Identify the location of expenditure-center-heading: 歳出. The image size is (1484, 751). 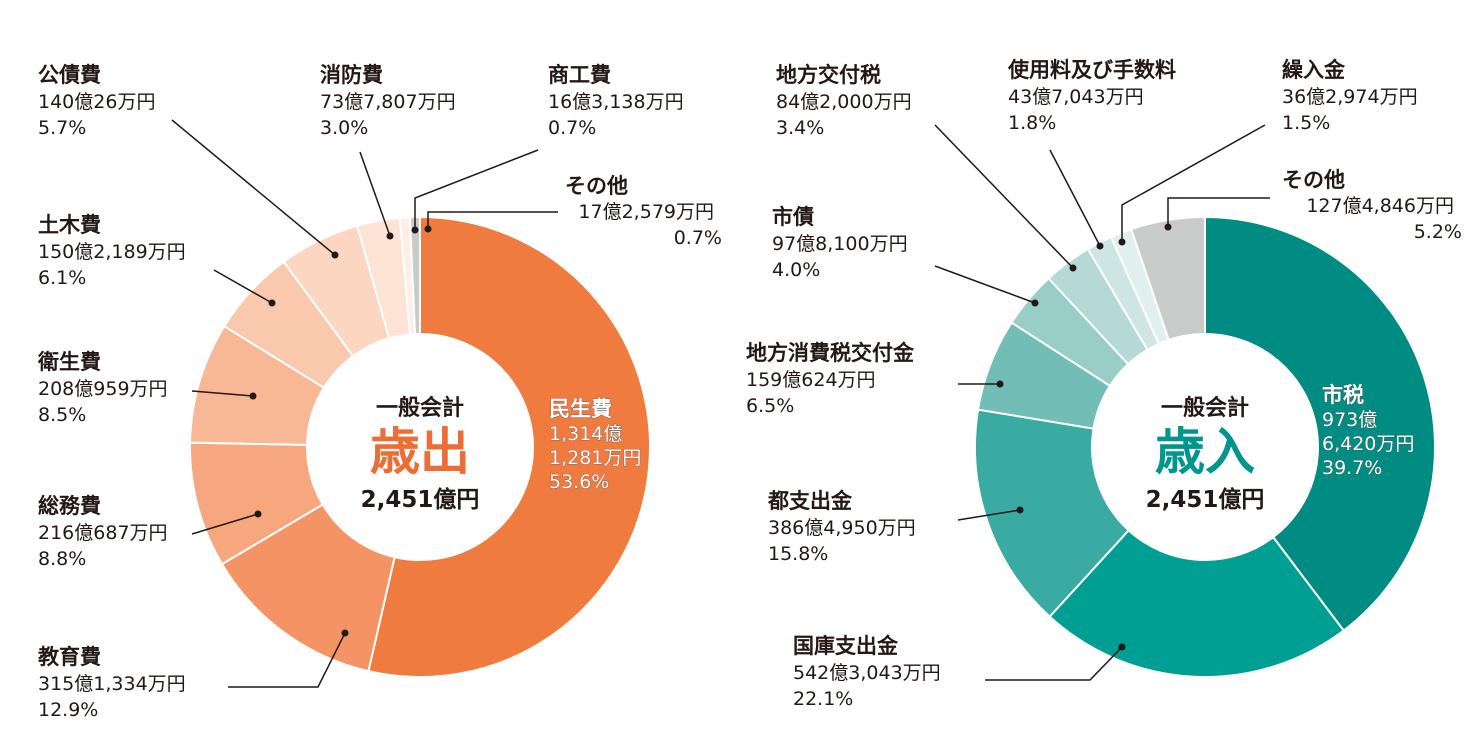
(420, 452).